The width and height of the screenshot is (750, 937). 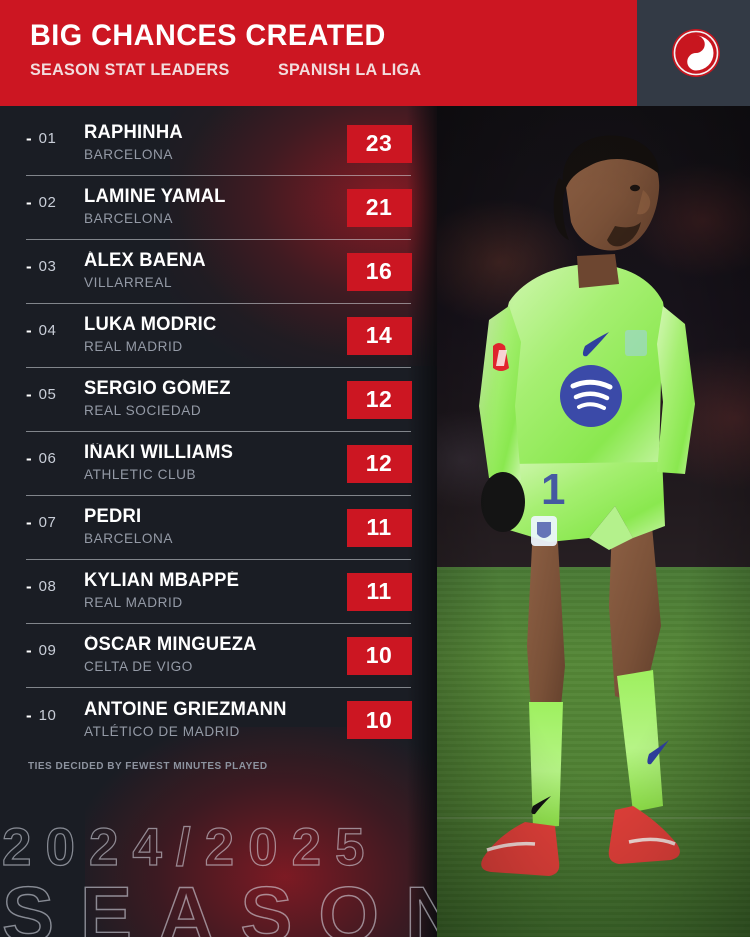 I want to click on player-name: ANTOINE GRIEZMANN, so click(x=185, y=709).